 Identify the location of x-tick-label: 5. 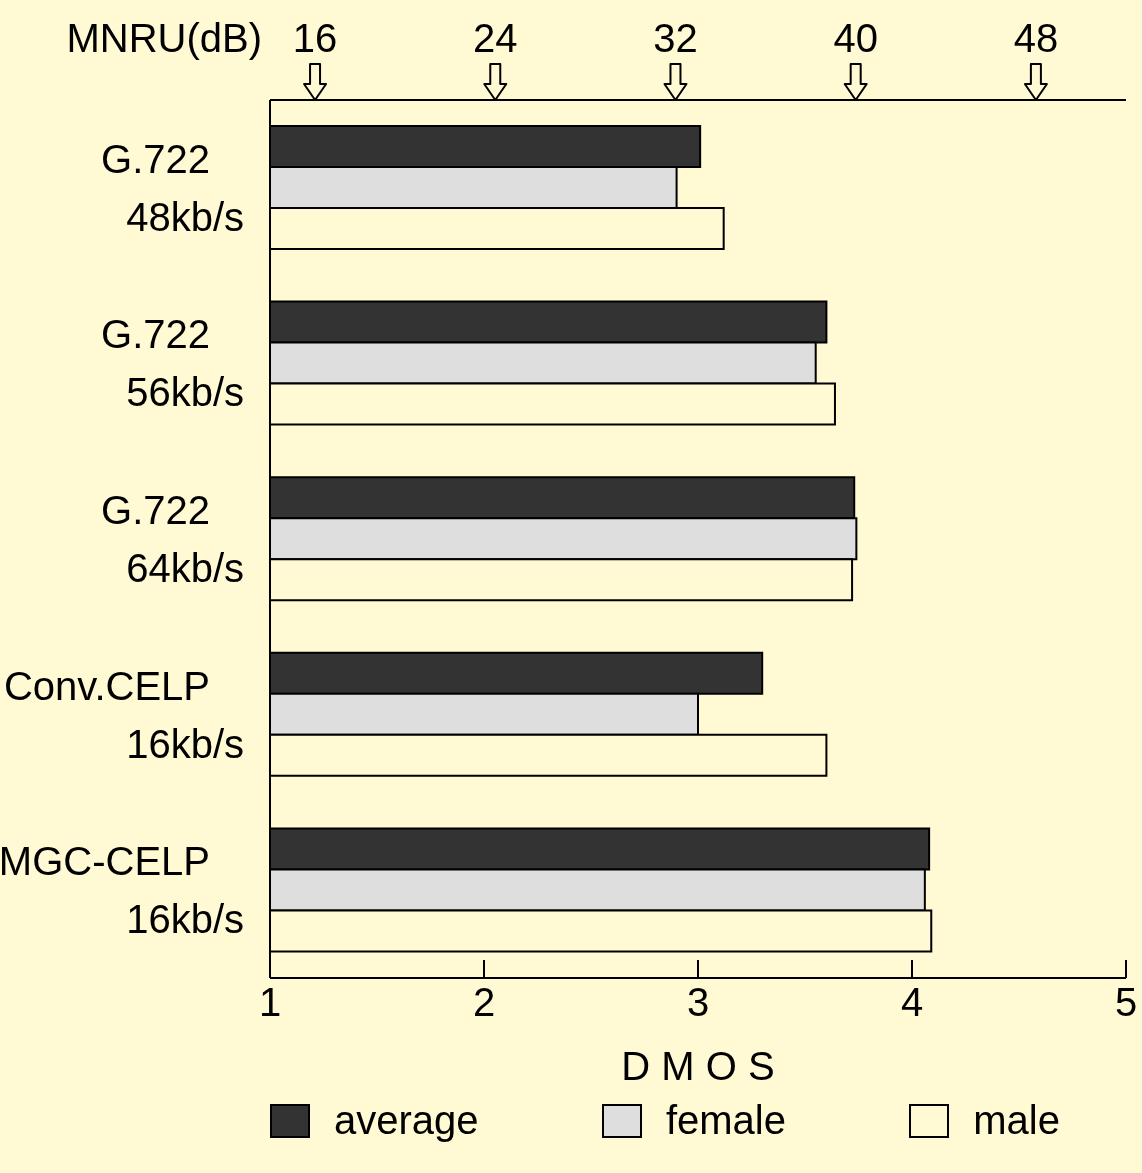
(1126, 1002).